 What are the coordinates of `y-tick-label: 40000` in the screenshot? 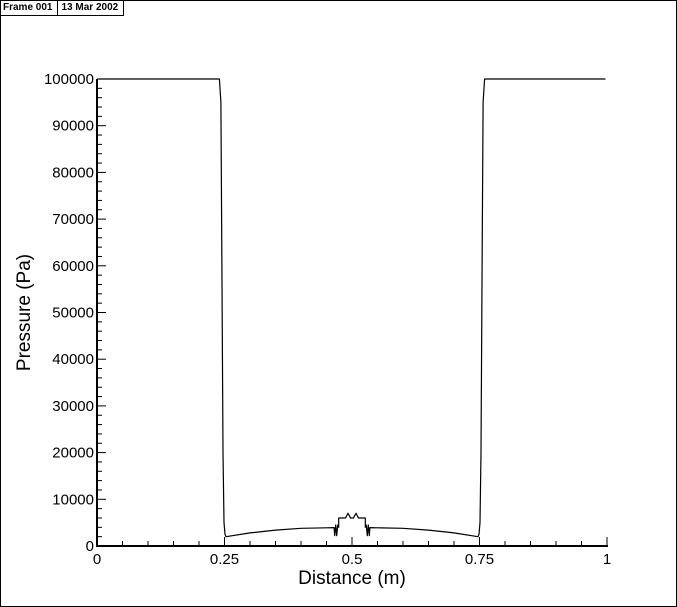 It's located at (73, 359).